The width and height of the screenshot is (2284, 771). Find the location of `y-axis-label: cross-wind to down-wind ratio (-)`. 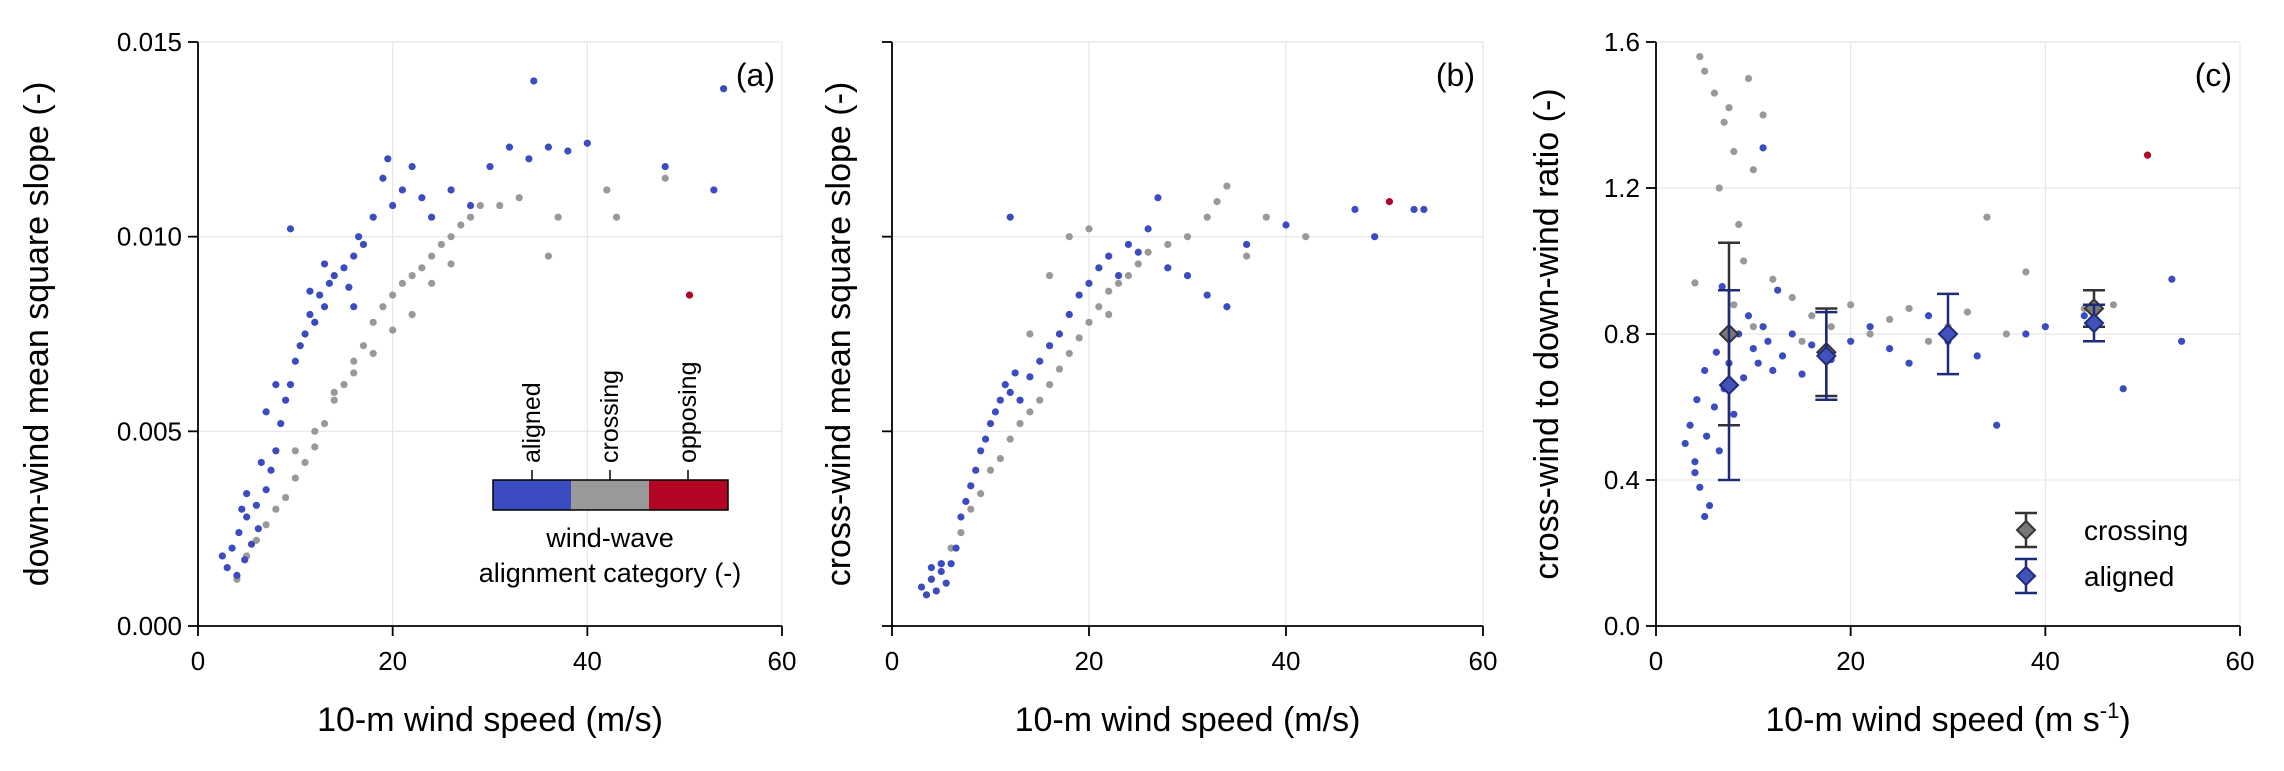

y-axis-label: cross-wind to down-wind ratio (-) is located at coordinates (1547, 333).